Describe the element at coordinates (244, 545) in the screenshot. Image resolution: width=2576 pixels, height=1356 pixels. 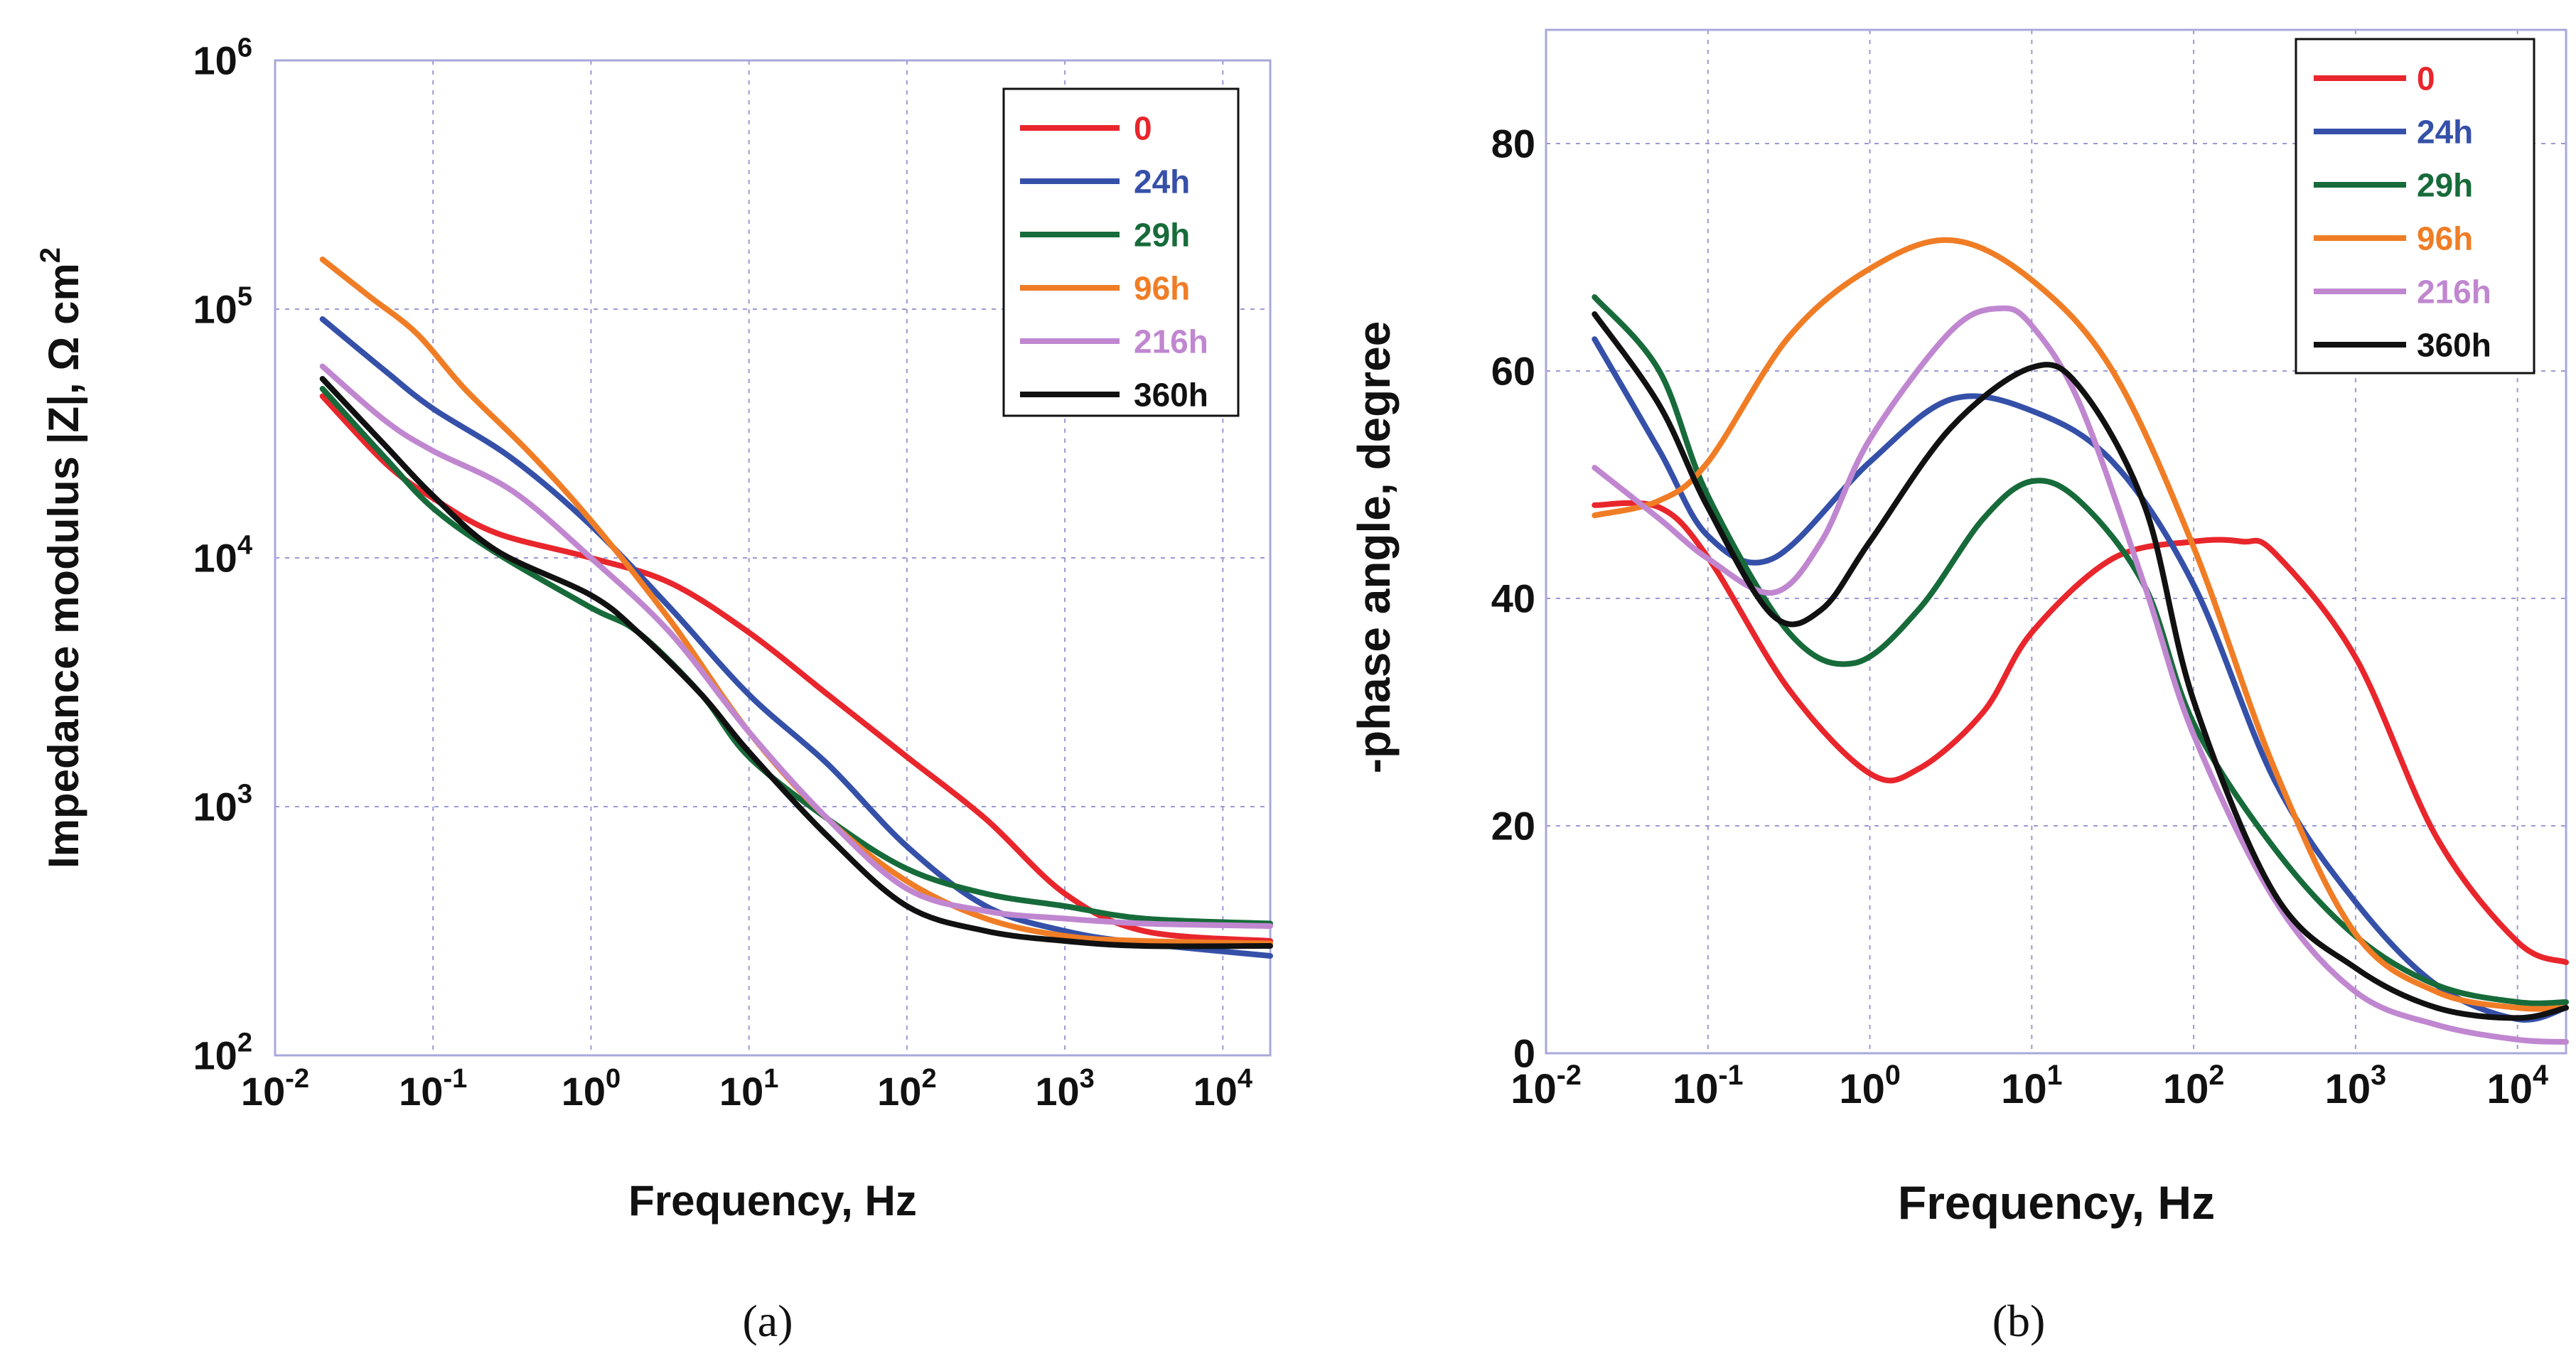
I see `a-y-tick-exponent: 4` at that location.